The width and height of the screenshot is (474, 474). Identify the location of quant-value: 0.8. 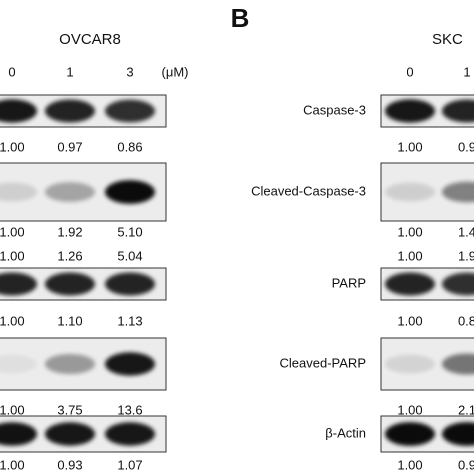
(466, 320).